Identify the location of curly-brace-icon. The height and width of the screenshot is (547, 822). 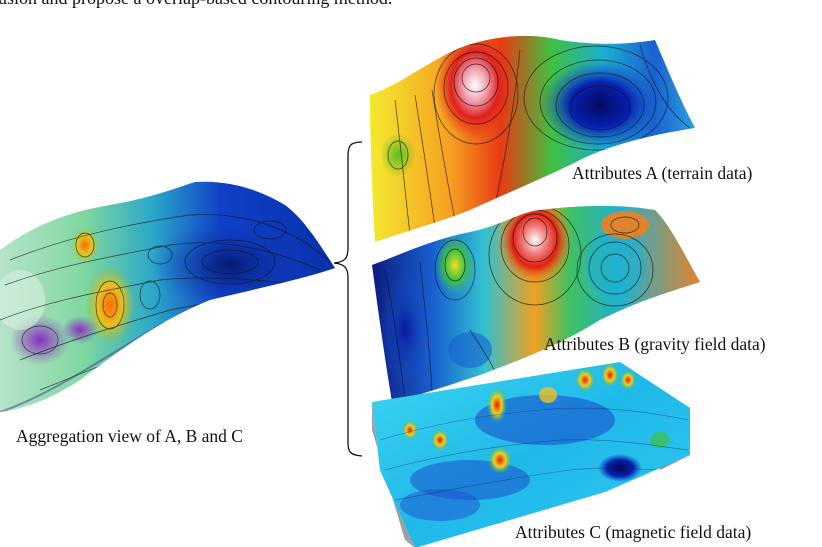
(348, 299).